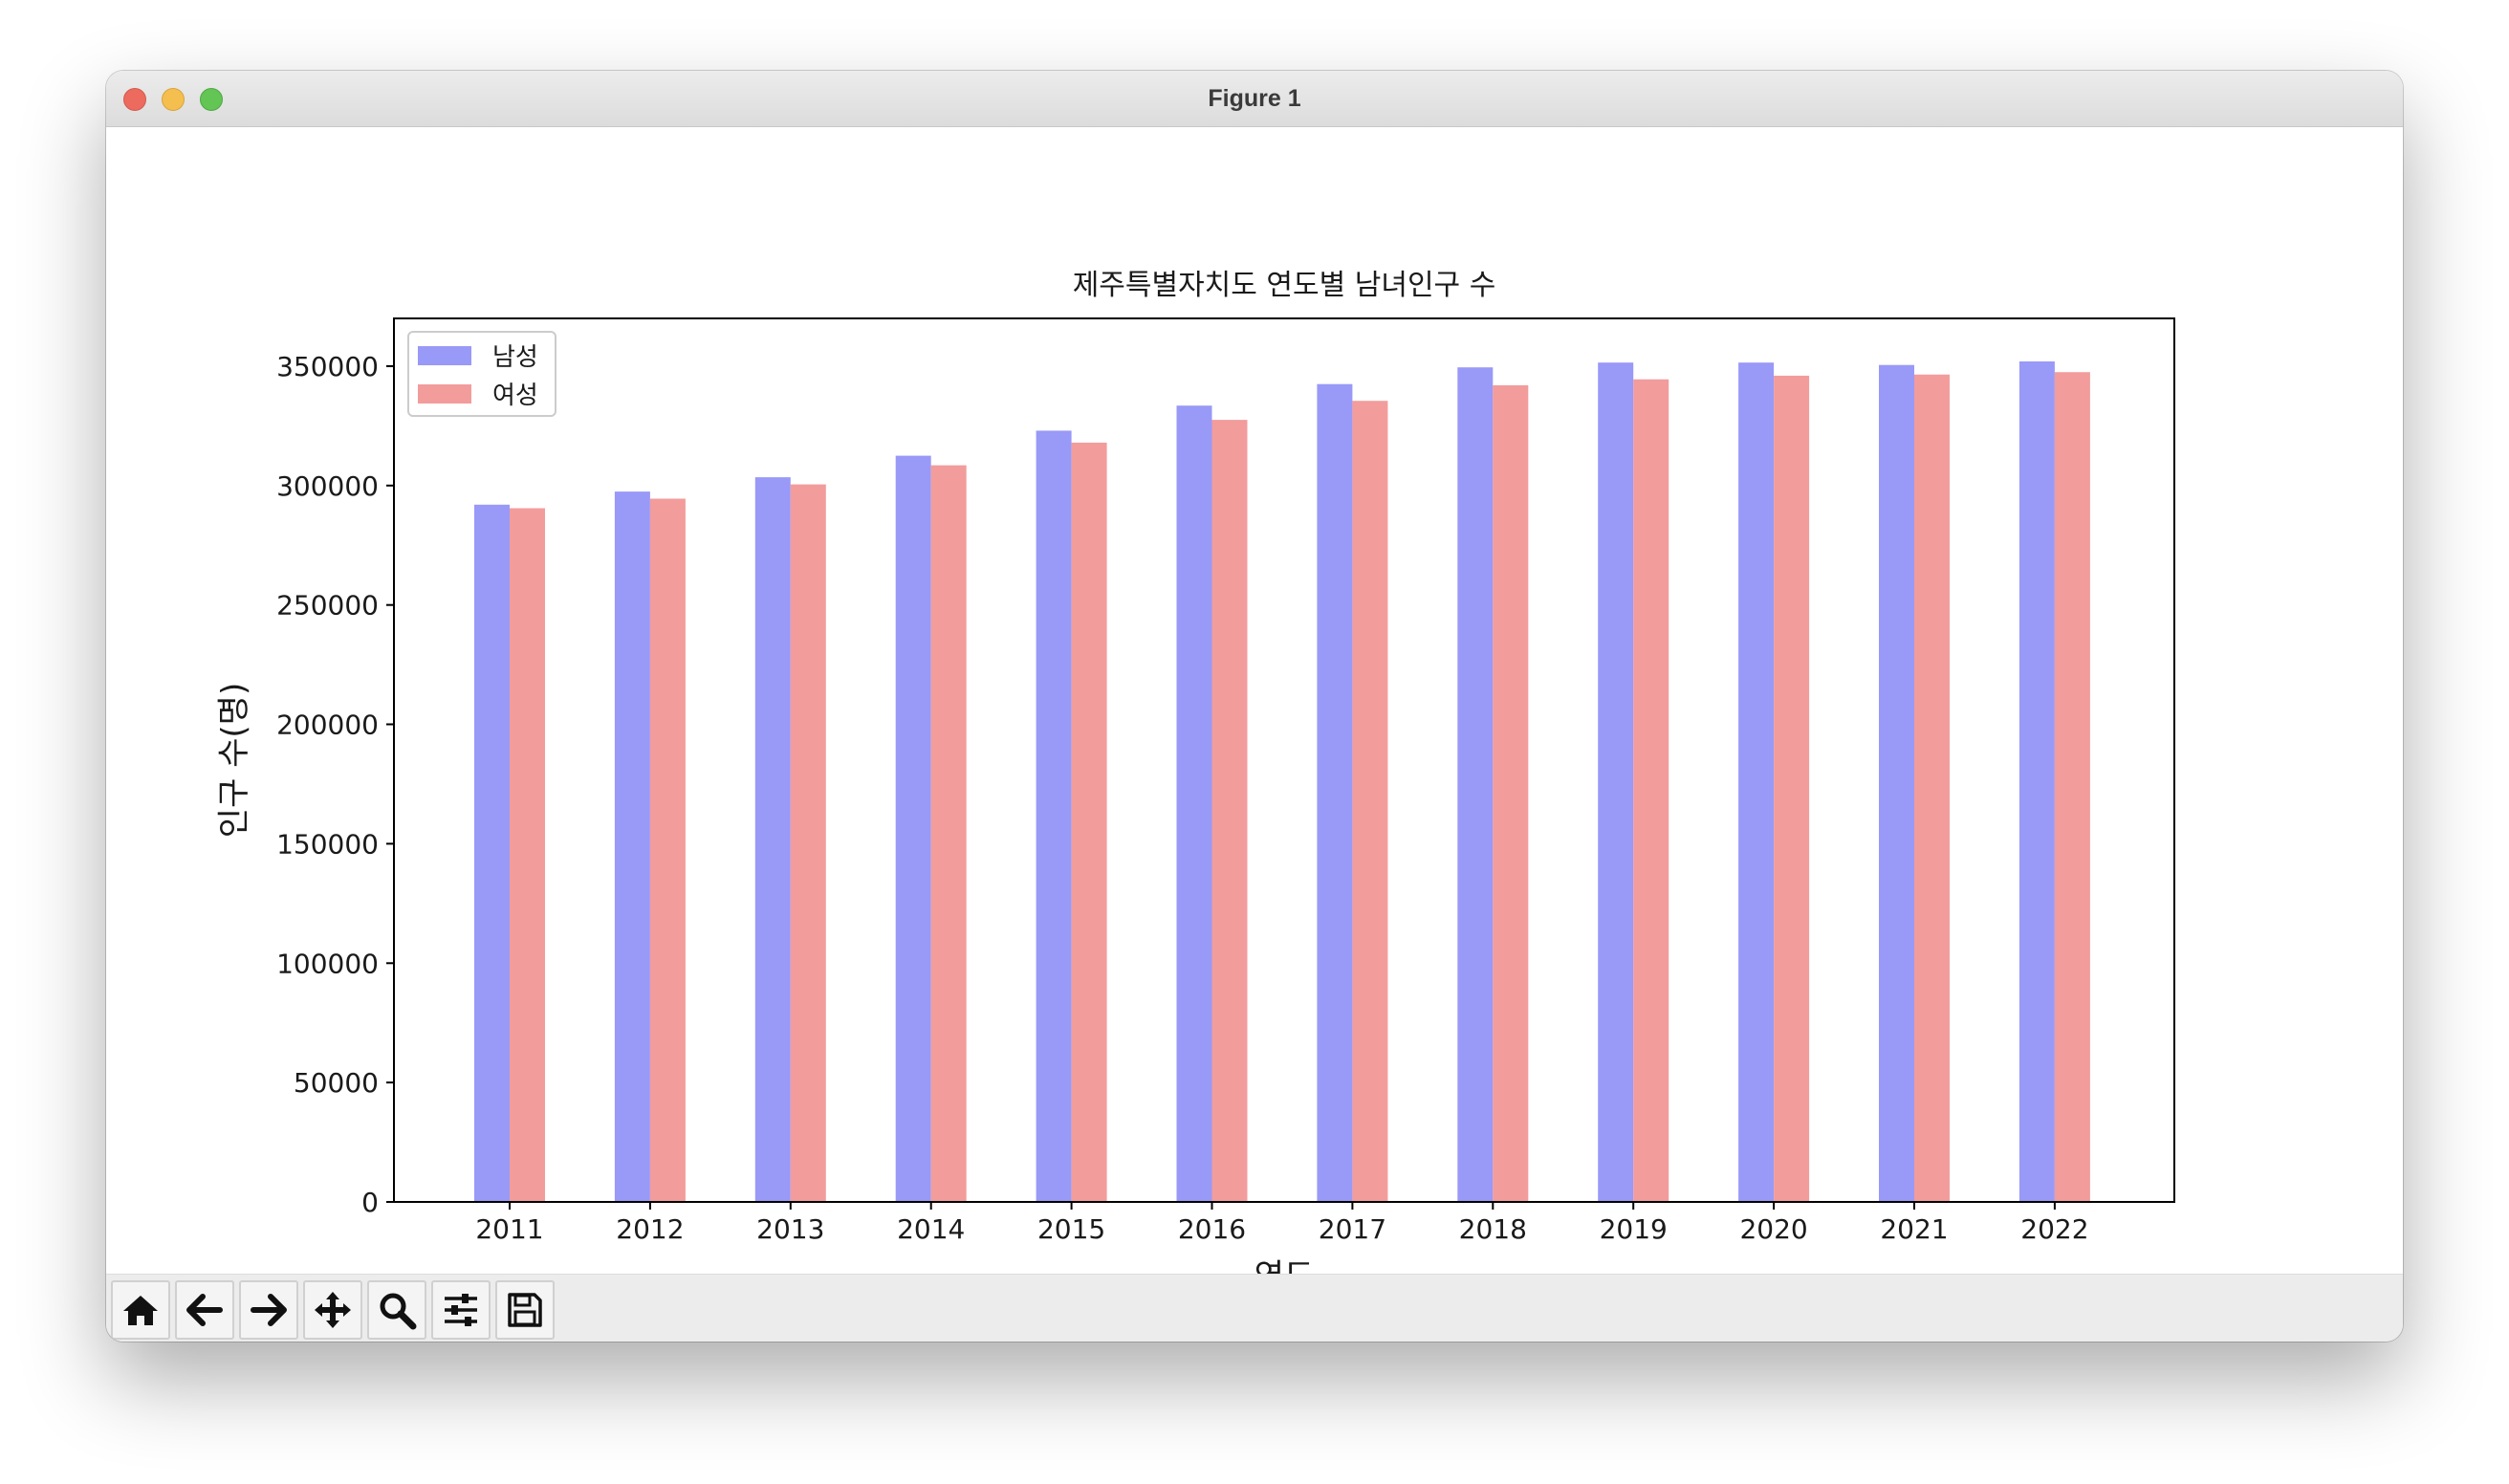 This screenshot has height=1484, width=2509. What do you see at coordinates (370, 1202) in the screenshot?
I see `y-tick-label: 0` at bounding box center [370, 1202].